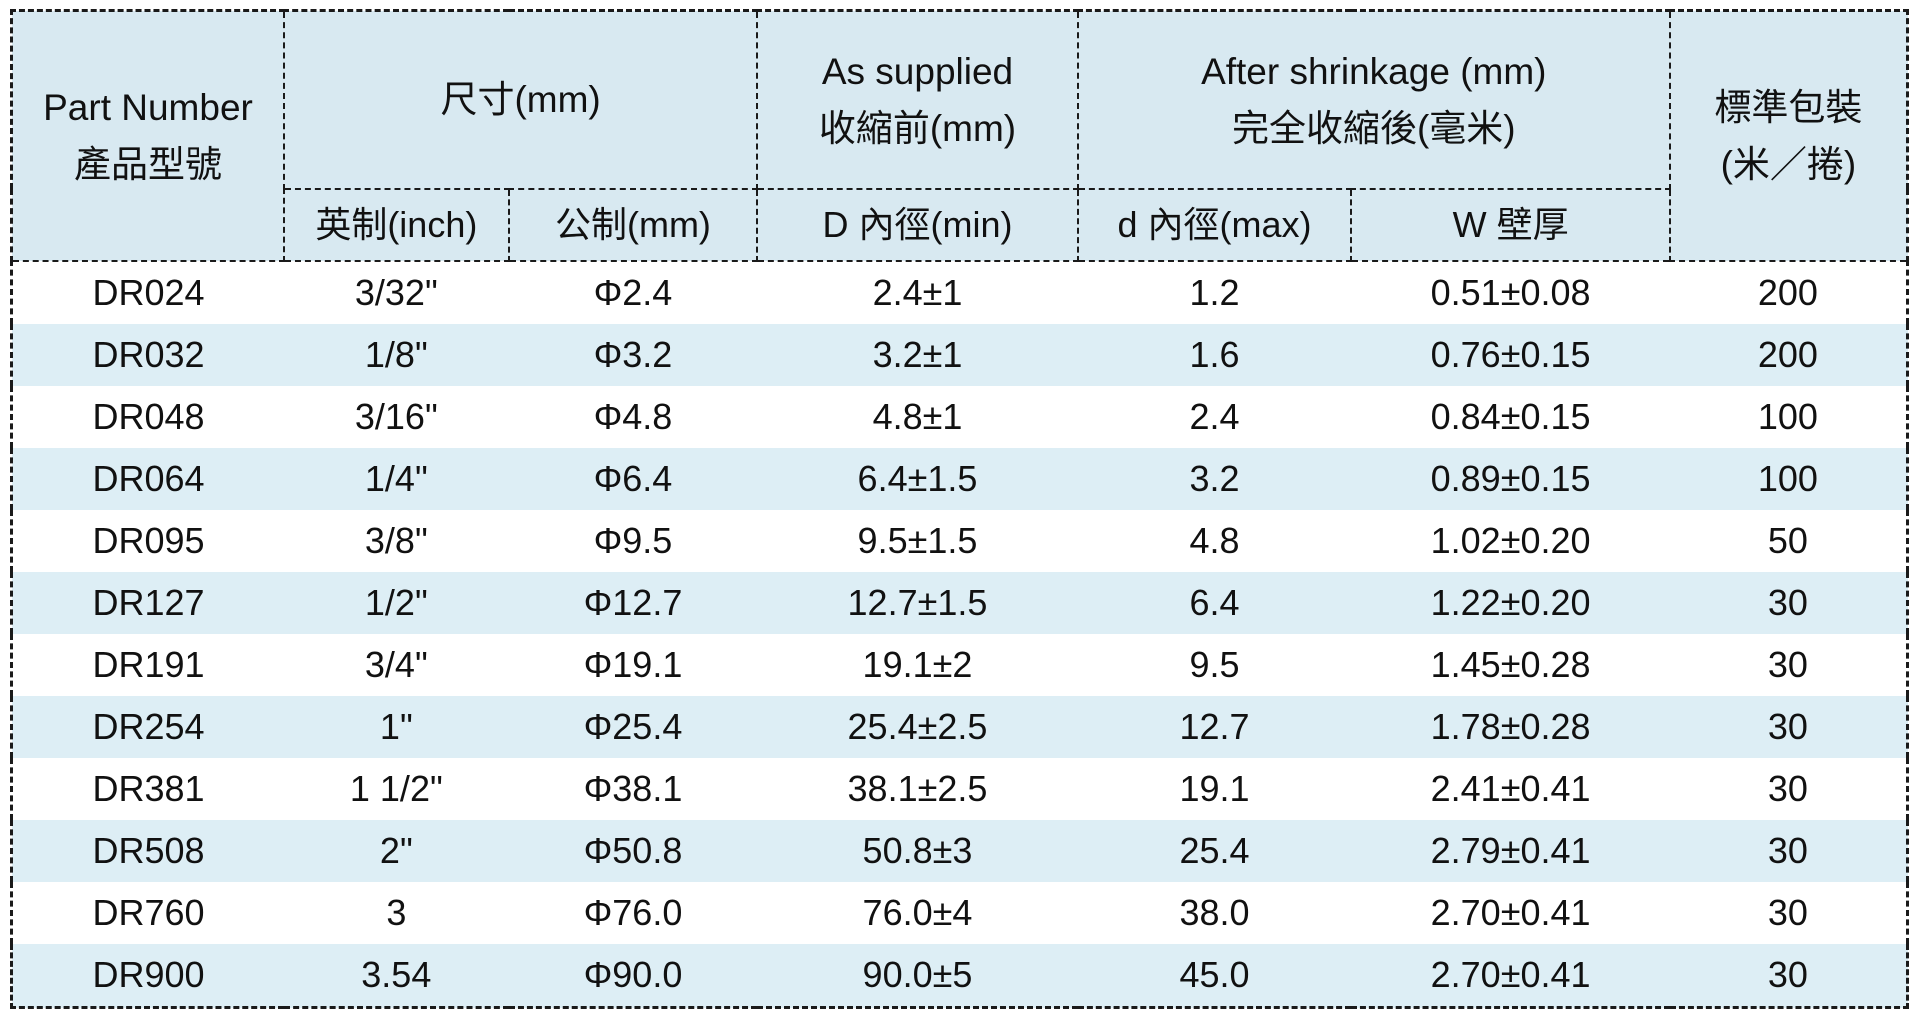 This screenshot has width=1919, height=1026. Describe the element at coordinates (959, 851) in the screenshot. I see `table-row: DR508 2" Φ50.8 50.8±3 25.4 2.79±0.41 30` at that location.